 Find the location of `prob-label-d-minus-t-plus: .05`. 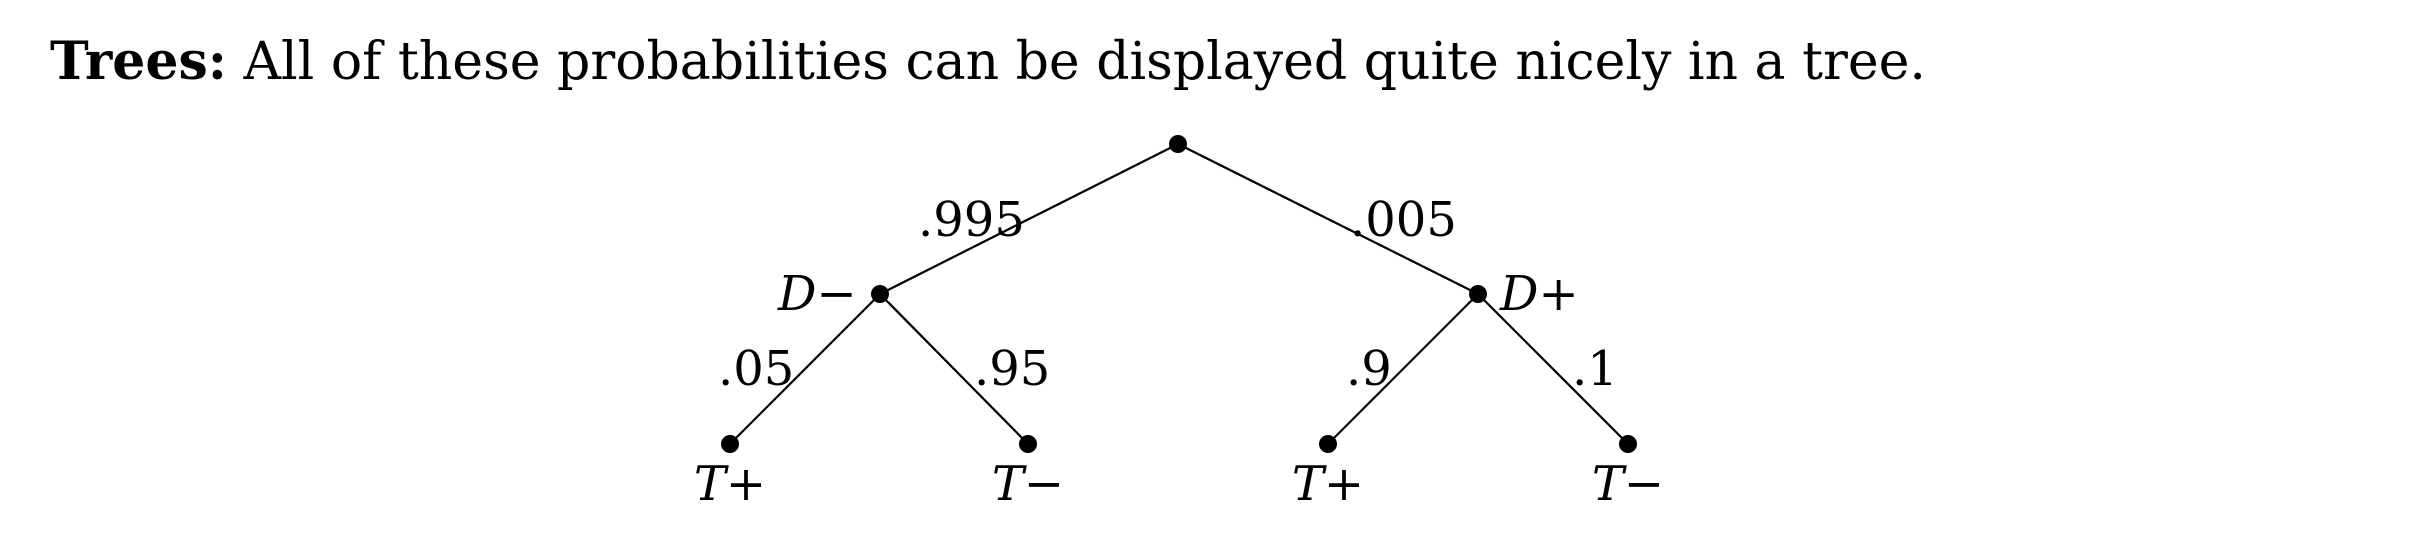

prob-label-d-minus-t-plus: .05 is located at coordinates (756, 369).